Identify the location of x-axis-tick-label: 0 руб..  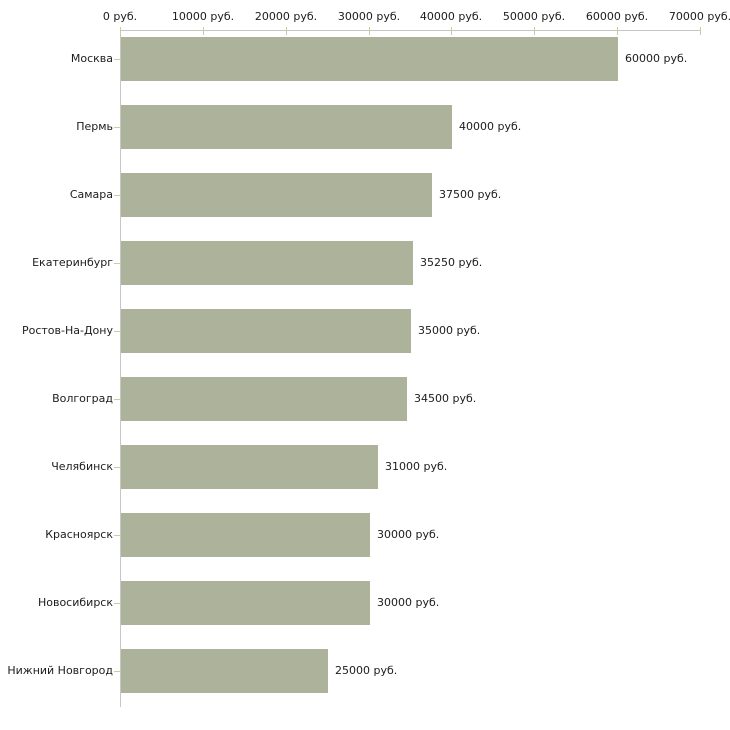
(120, 16).